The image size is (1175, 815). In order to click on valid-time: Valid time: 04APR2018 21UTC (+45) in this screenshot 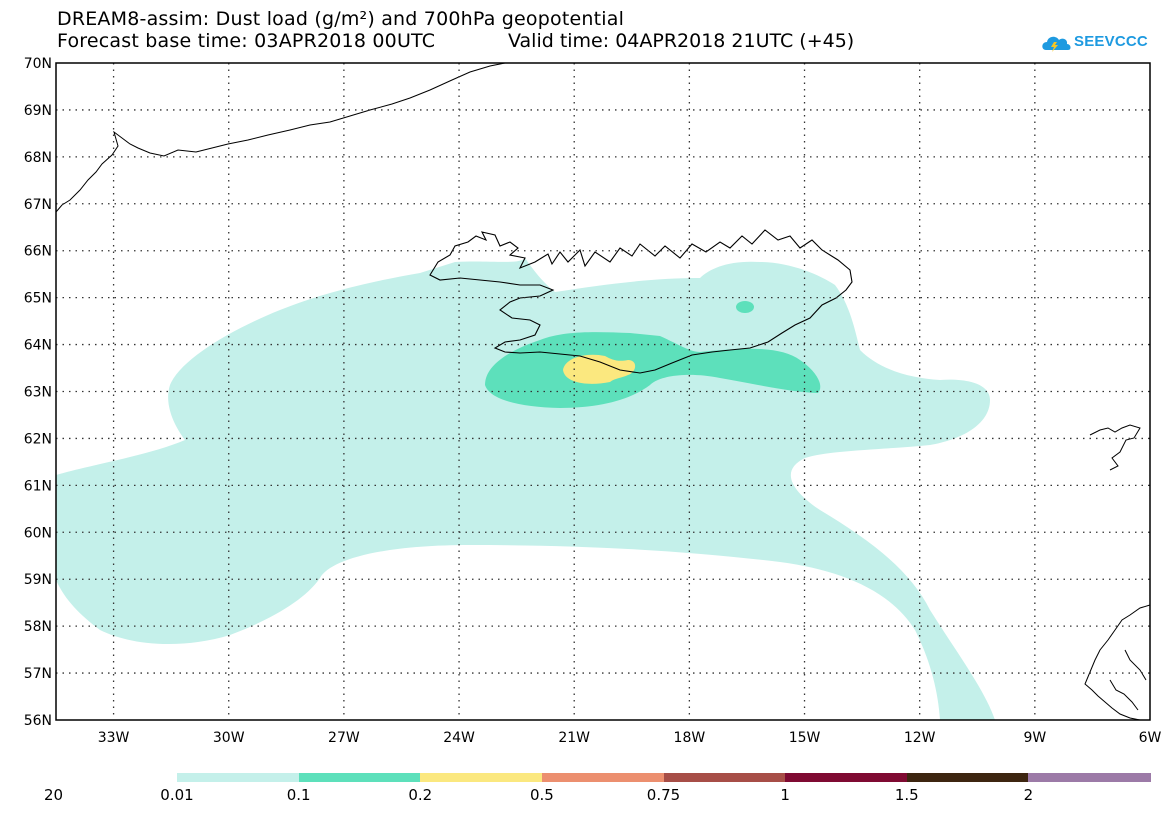, I will do `click(681, 41)`.